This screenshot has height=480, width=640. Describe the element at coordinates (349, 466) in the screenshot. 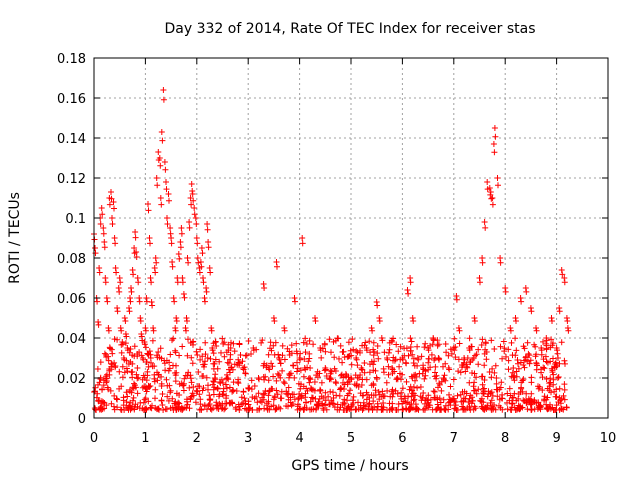

I see `x-axis-label: GPS time / hours` at that location.